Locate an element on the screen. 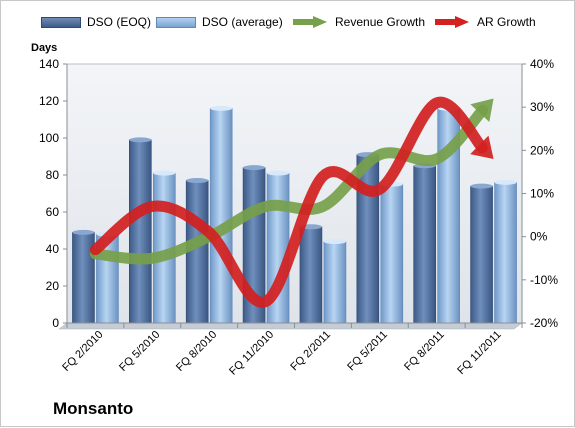 This screenshot has width=575, height=428. y-tick-label-4: 80 is located at coordinates (53, 175).